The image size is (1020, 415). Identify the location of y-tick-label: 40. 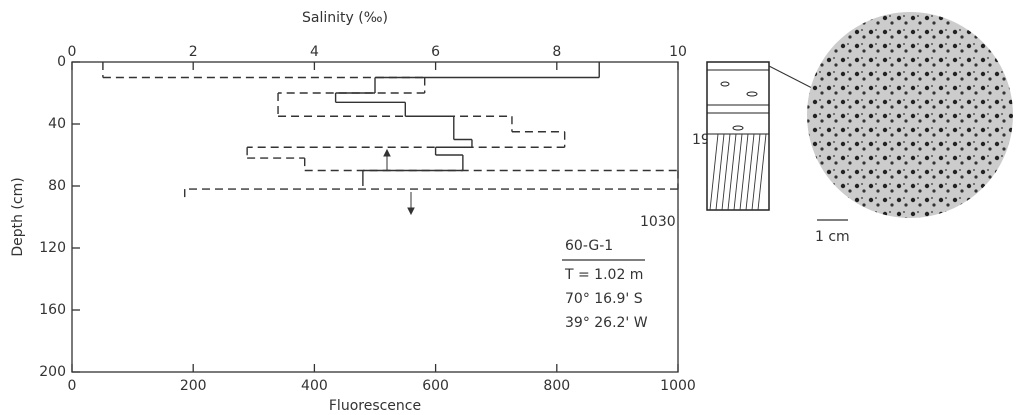
(57, 124).